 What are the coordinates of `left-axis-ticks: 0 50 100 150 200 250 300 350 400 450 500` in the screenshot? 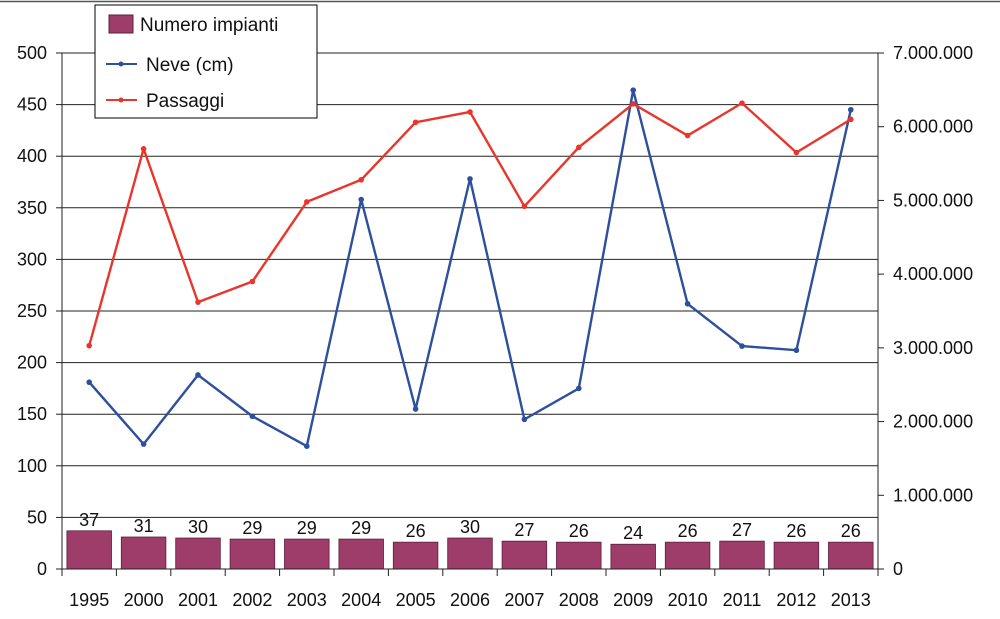 It's located at (32, 311).